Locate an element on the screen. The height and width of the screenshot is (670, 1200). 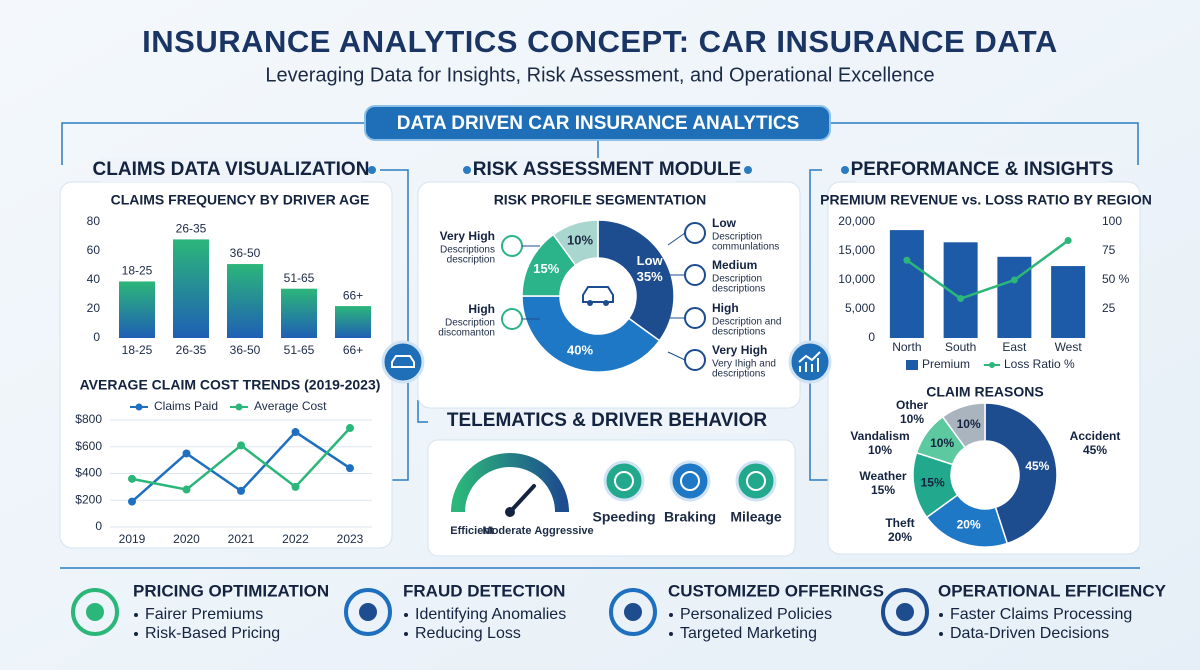
banner is located at coordinates (597, 123).